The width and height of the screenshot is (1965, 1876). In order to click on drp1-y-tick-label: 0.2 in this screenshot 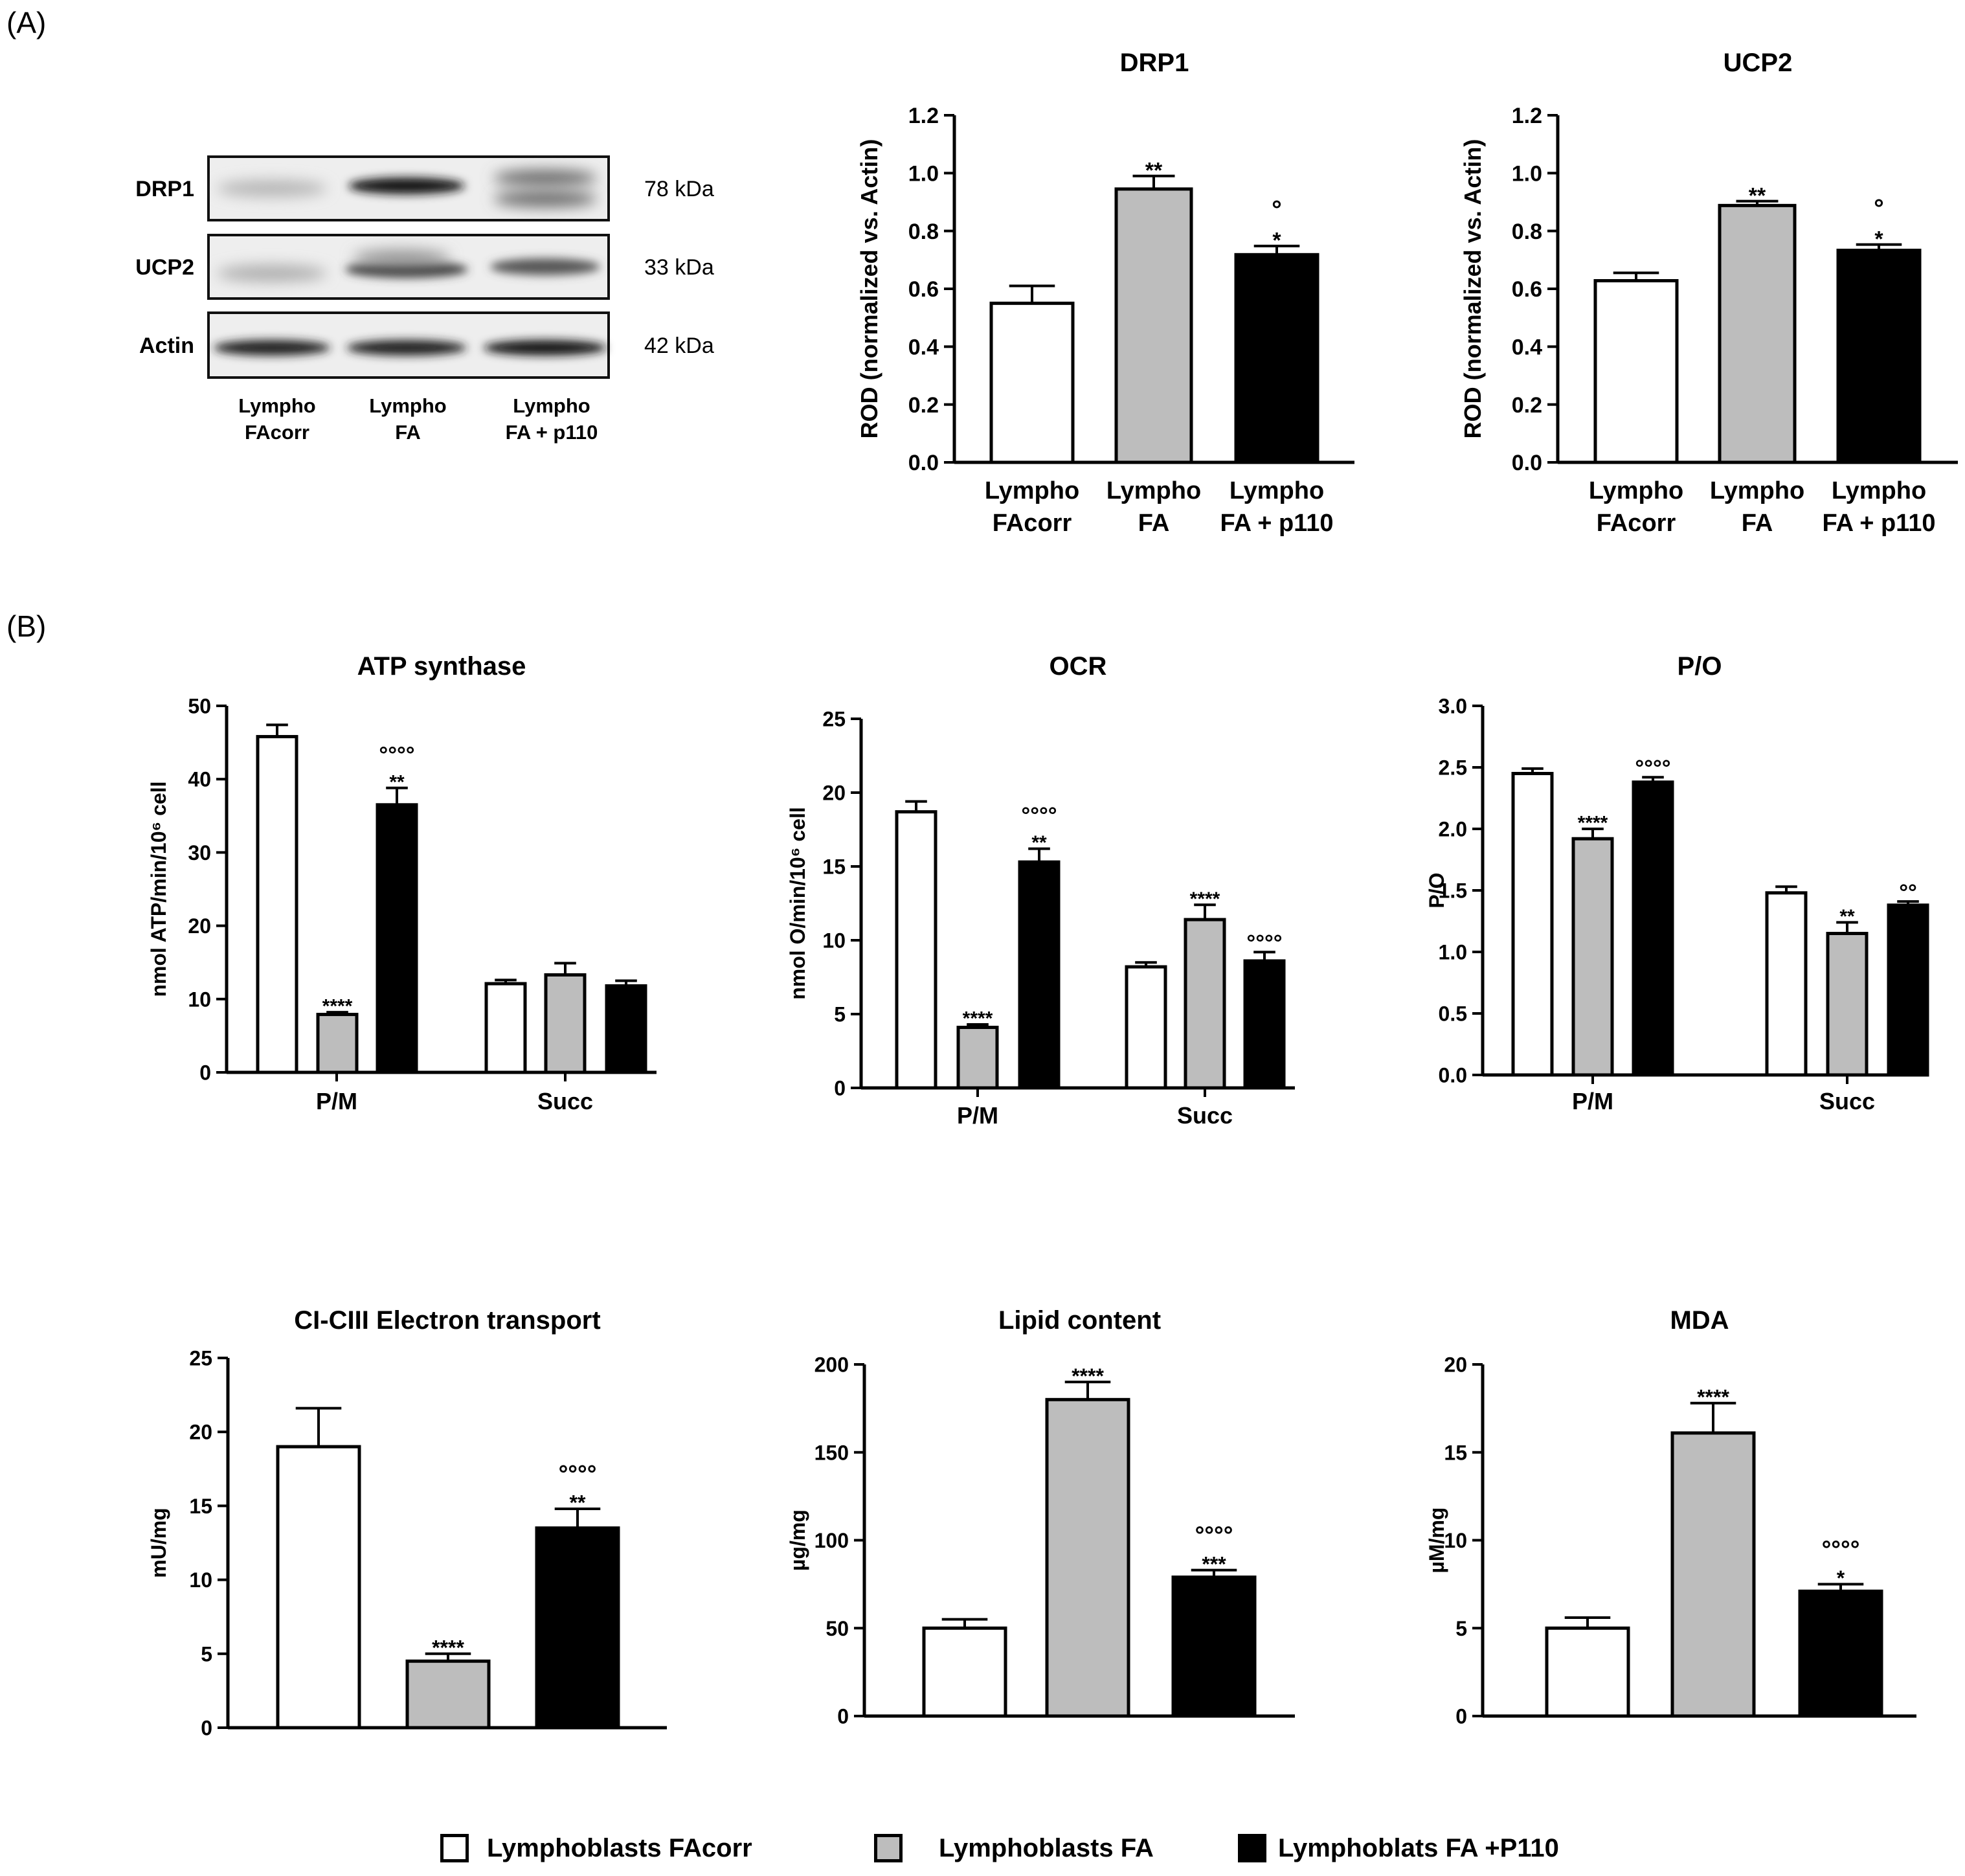, I will do `click(924, 406)`.